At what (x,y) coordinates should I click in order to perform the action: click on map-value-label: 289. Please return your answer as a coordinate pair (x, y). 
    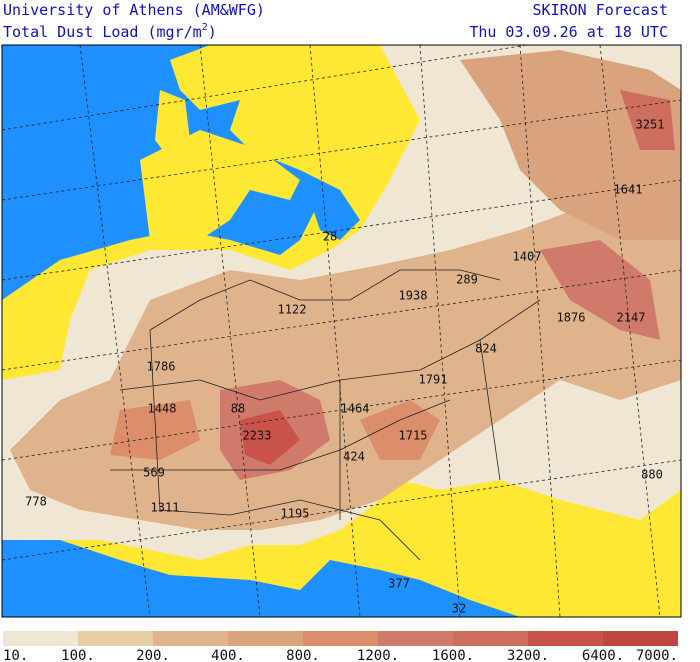
    Looking at the image, I should click on (467, 280).